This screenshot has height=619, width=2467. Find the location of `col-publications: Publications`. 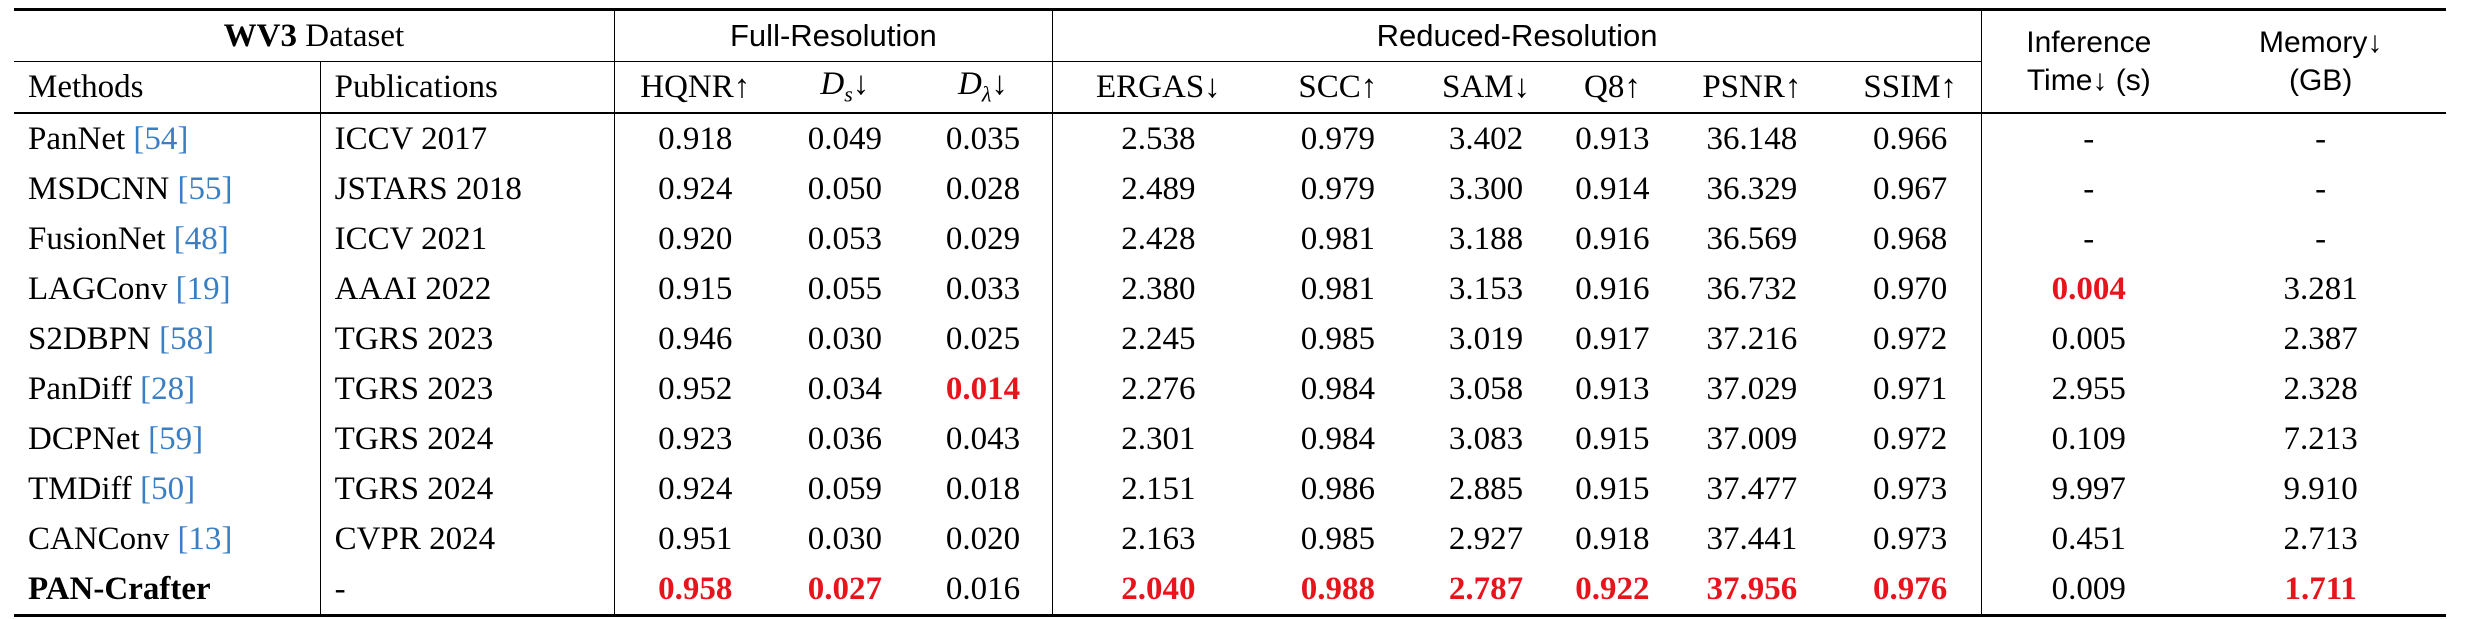

col-publications: Publications is located at coordinates (467, 87).